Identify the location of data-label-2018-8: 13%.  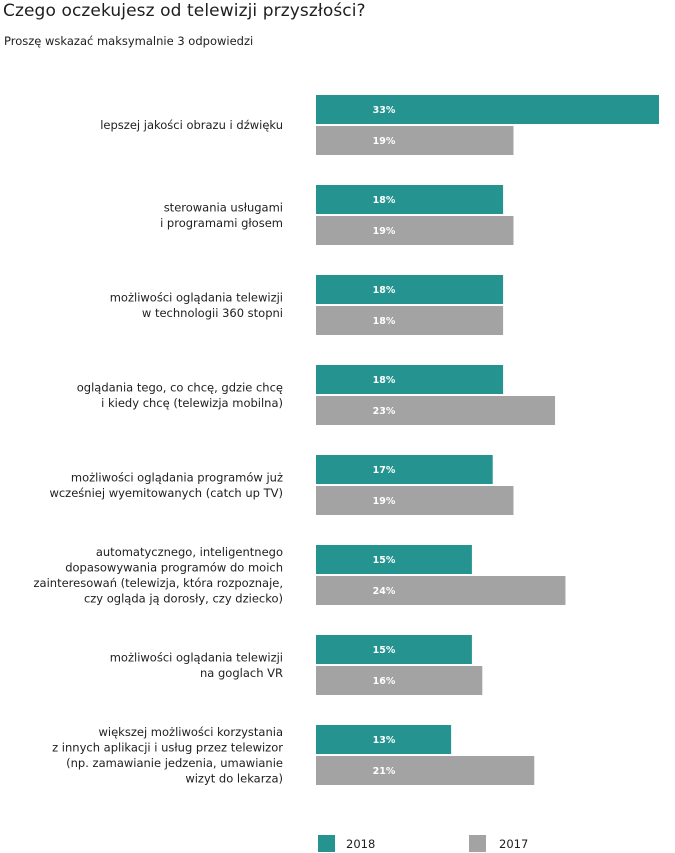
(384, 740).